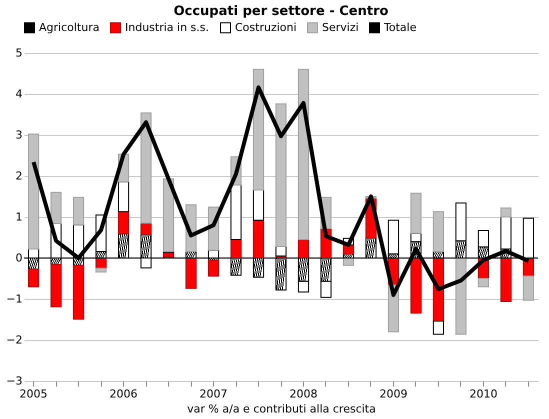  I want to click on legend-label: Costruzioni, so click(266, 27).